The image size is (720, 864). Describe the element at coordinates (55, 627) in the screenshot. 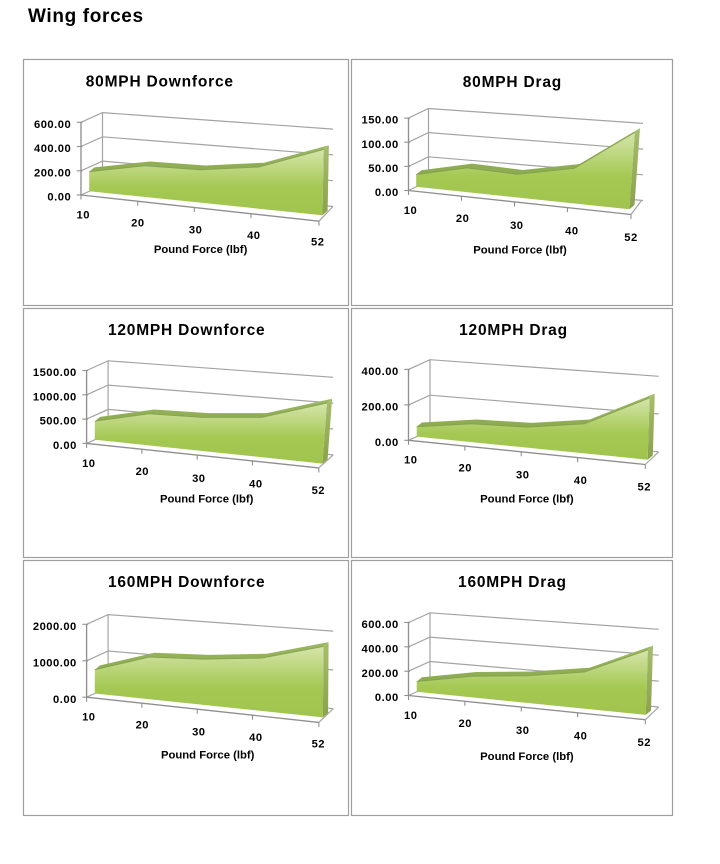

I see `svg-text: 2000.00` at that location.